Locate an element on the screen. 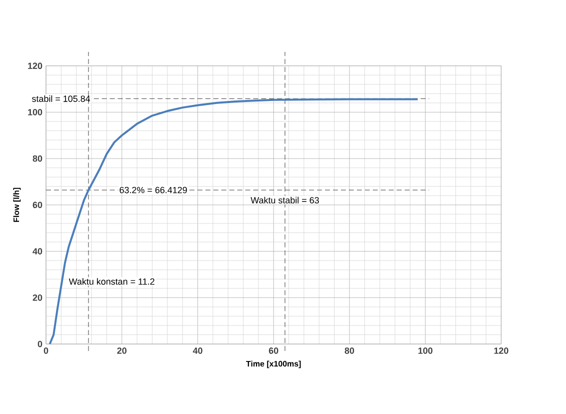  y-tick-label: 40 is located at coordinates (37, 251).